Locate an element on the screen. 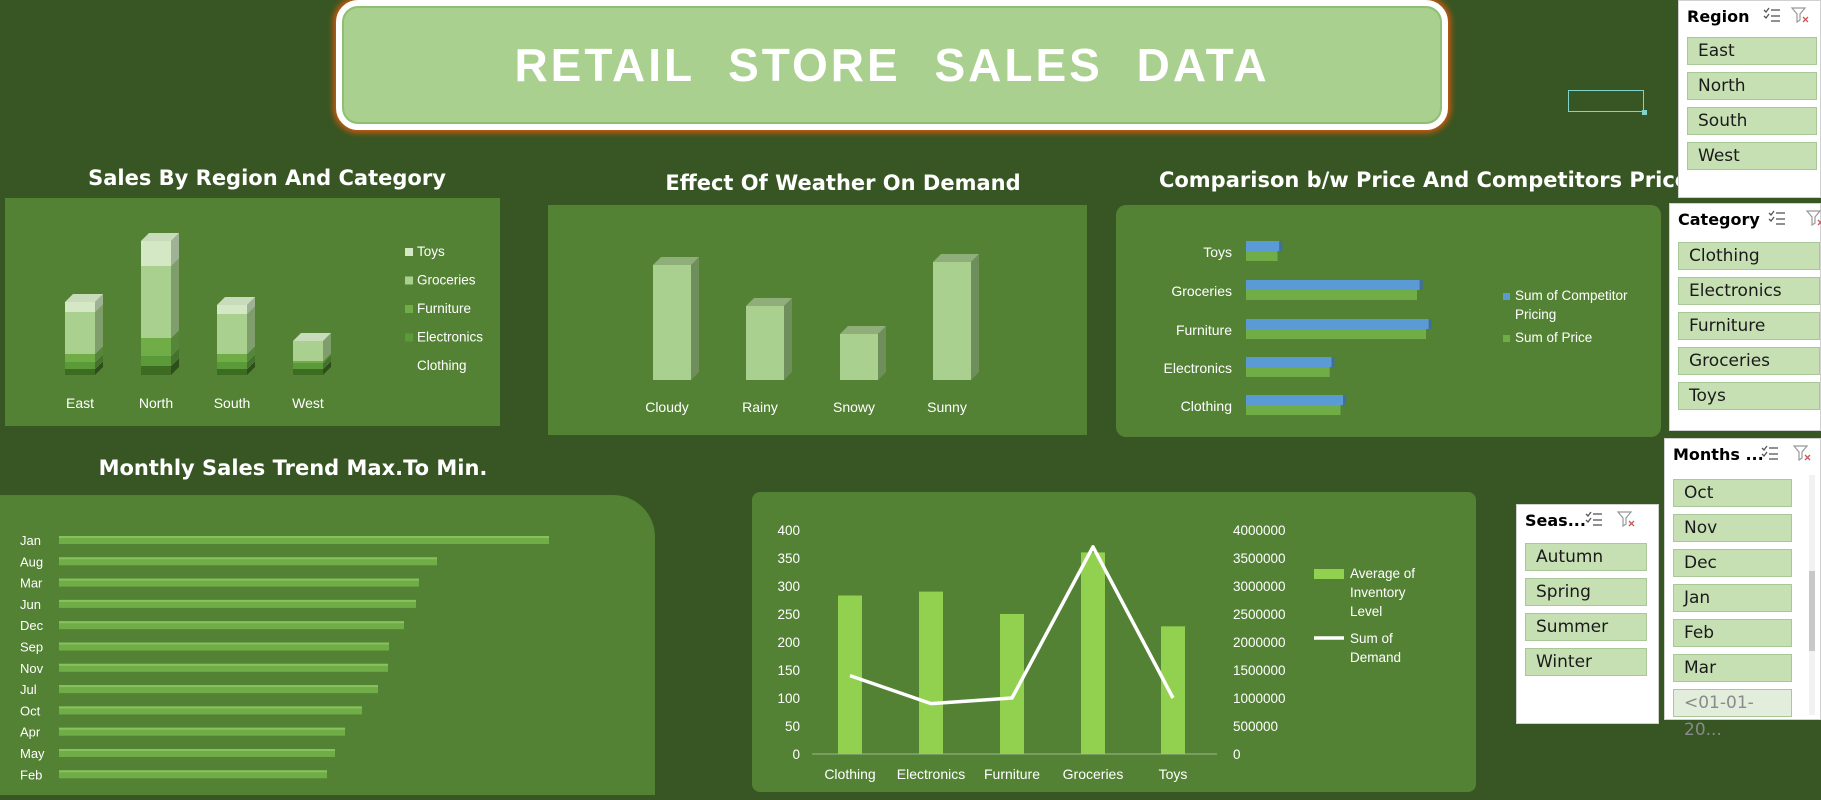 Image resolution: width=1821 pixels, height=800 pixels. y2-tick-label: 2000000 is located at coordinates (1259, 642).